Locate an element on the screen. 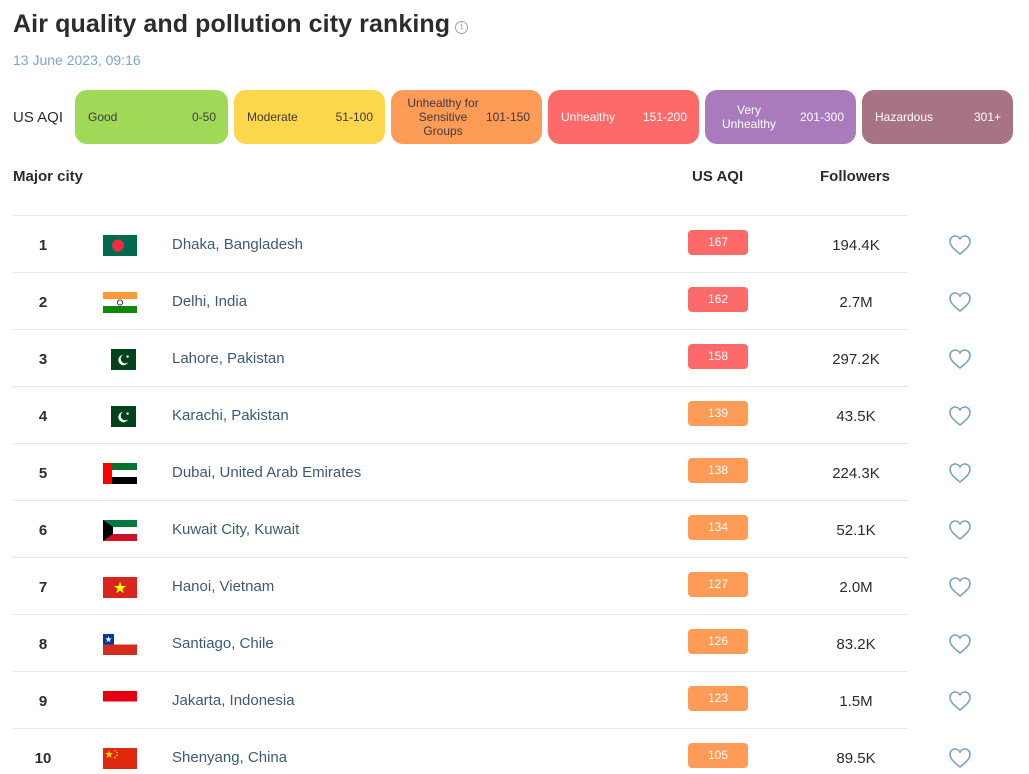  indonesia-flag-icon is located at coordinates (120, 701).